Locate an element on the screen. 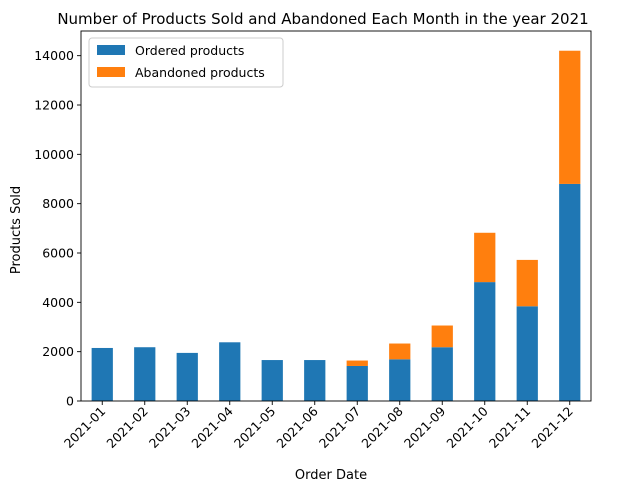  y-tick-label: 0 is located at coordinates (70, 401).